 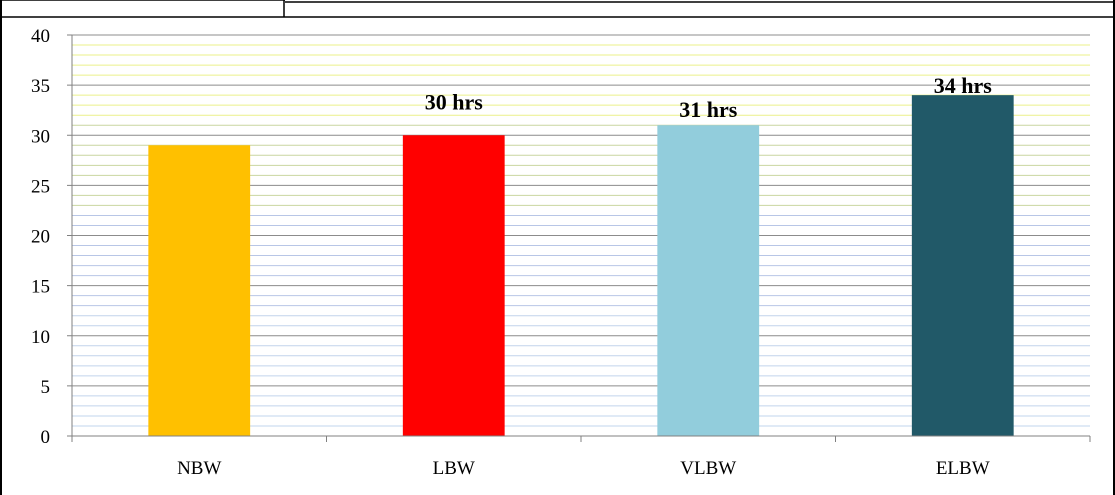 I want to click on y-tick-label: 0, so click(x=46, y=437).